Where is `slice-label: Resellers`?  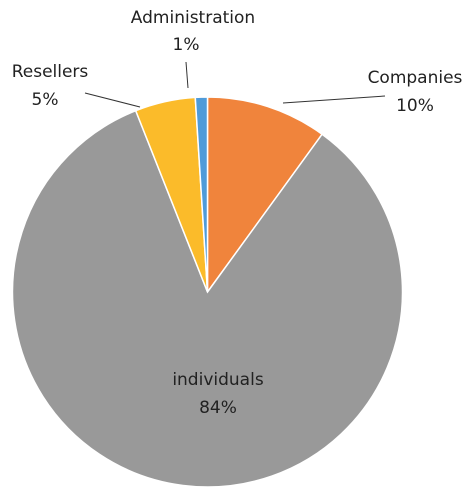 slice-label: Resellers is located at coordinates (50, 72).